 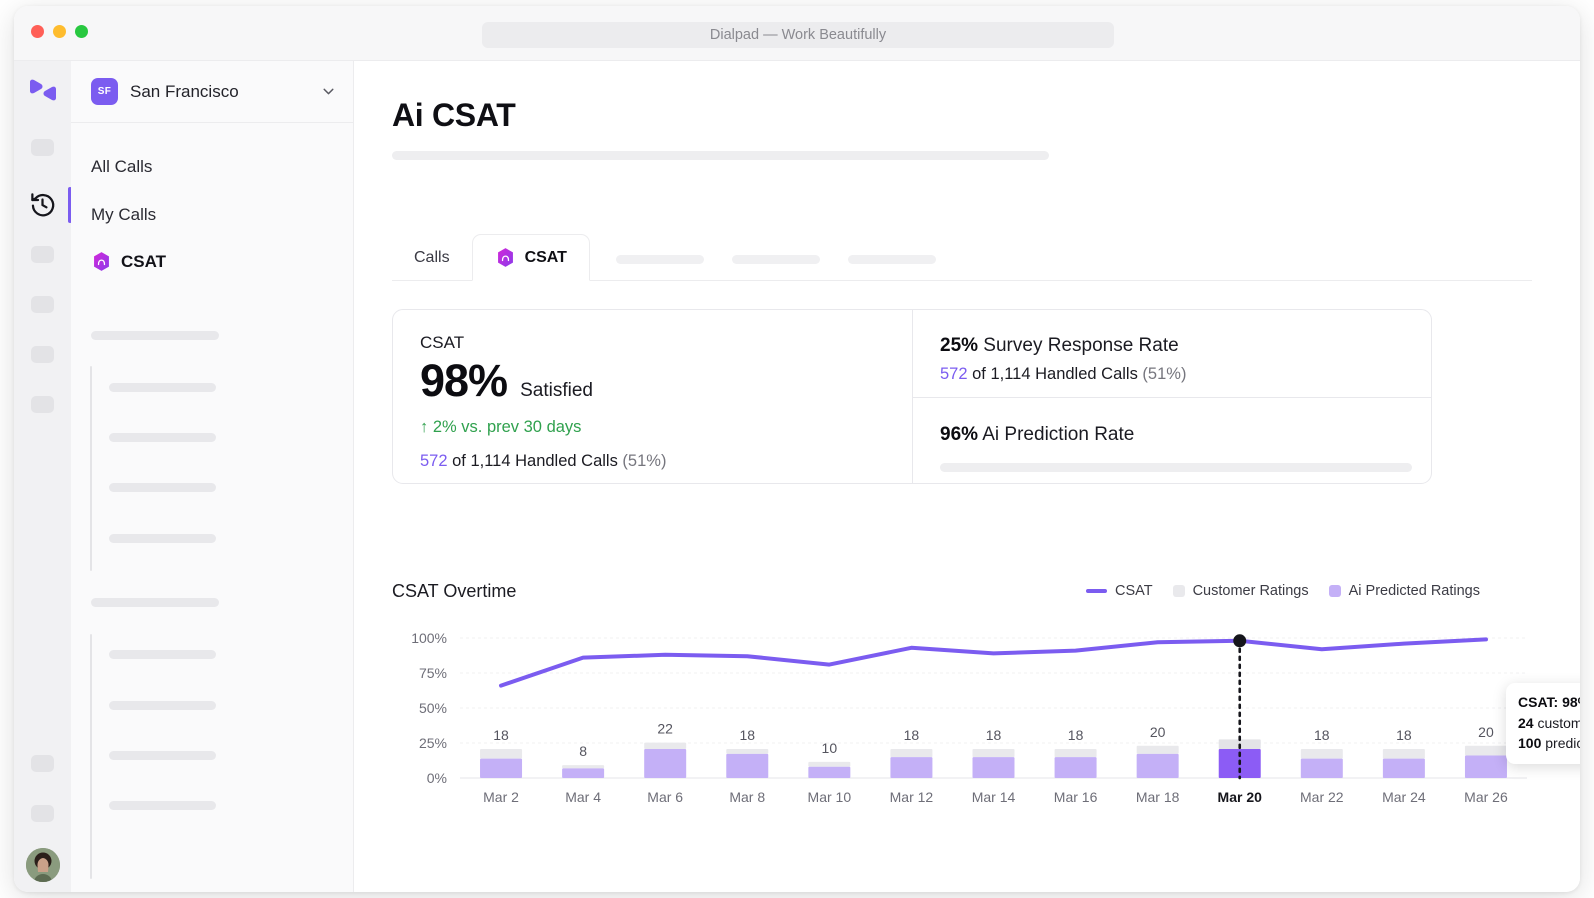 I want to click on selected-point-marker, so click(x=1240, y=641).